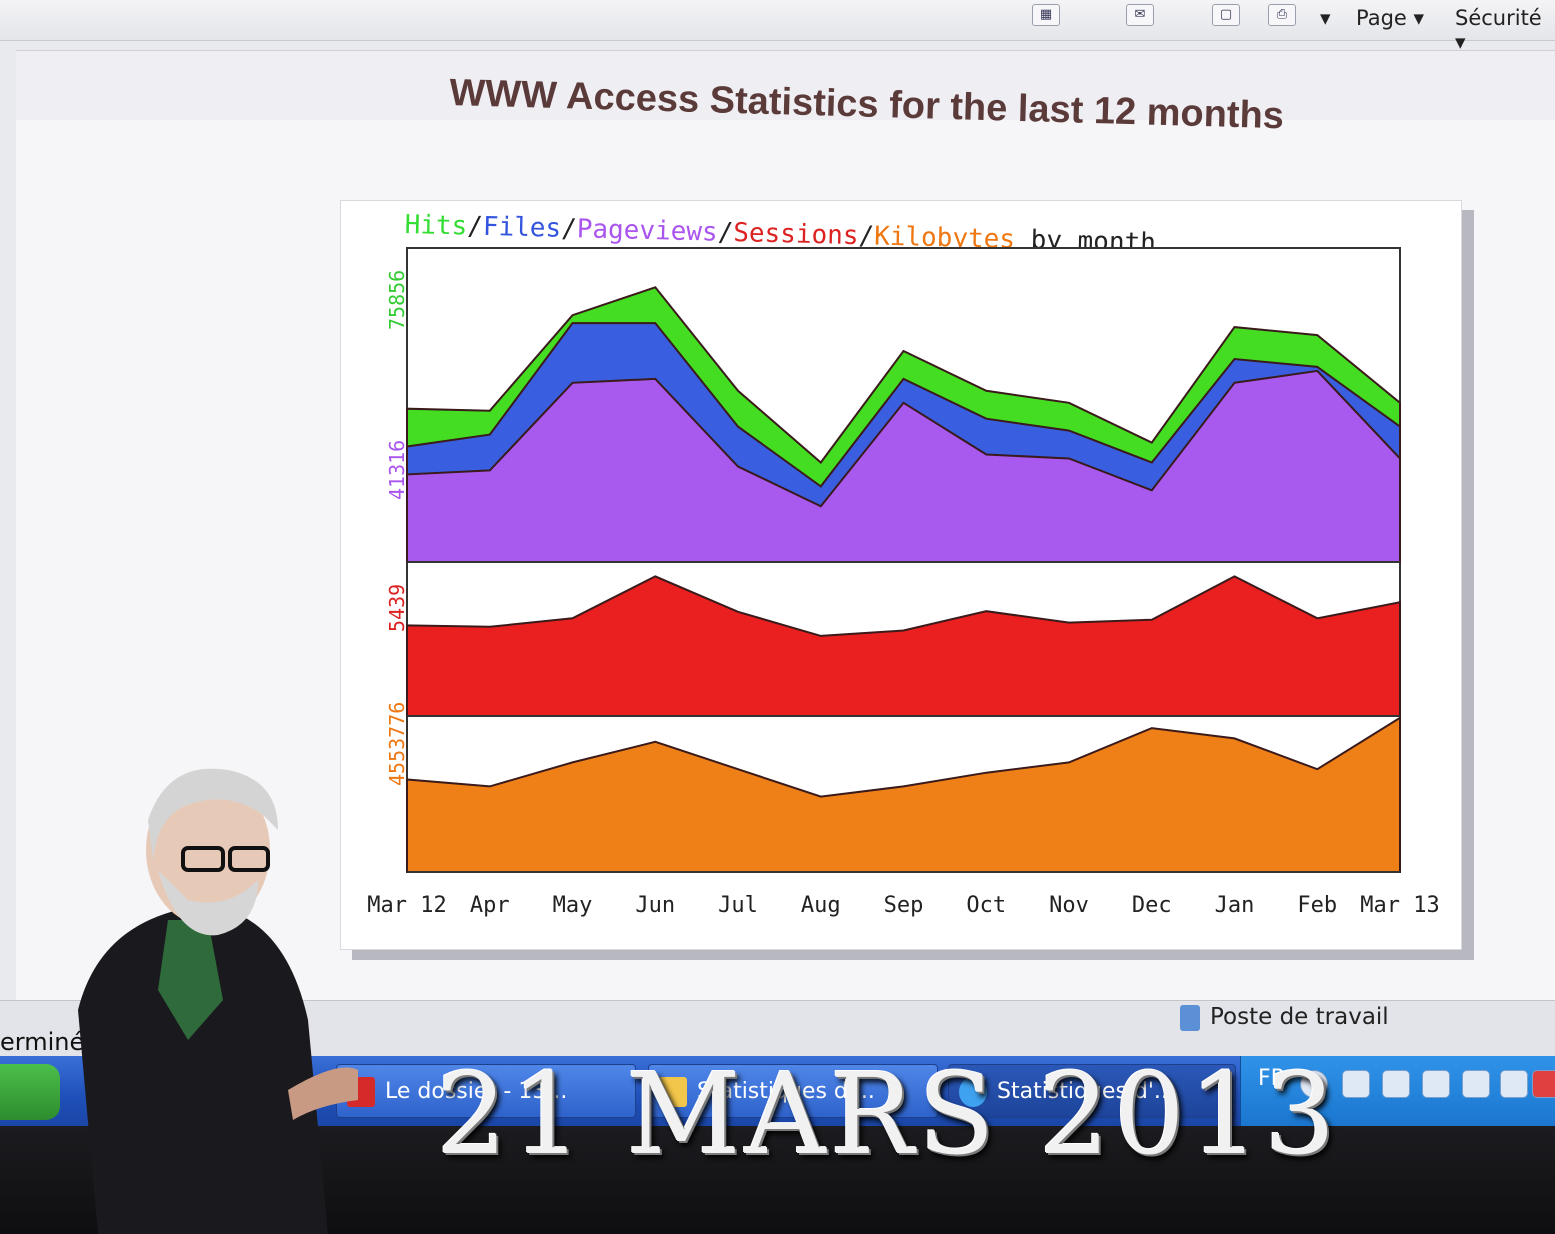  What do you see at coordinates (1314, 1084) in the screenshot?
I see `help-icon` at bounding box center [1314, 1084].